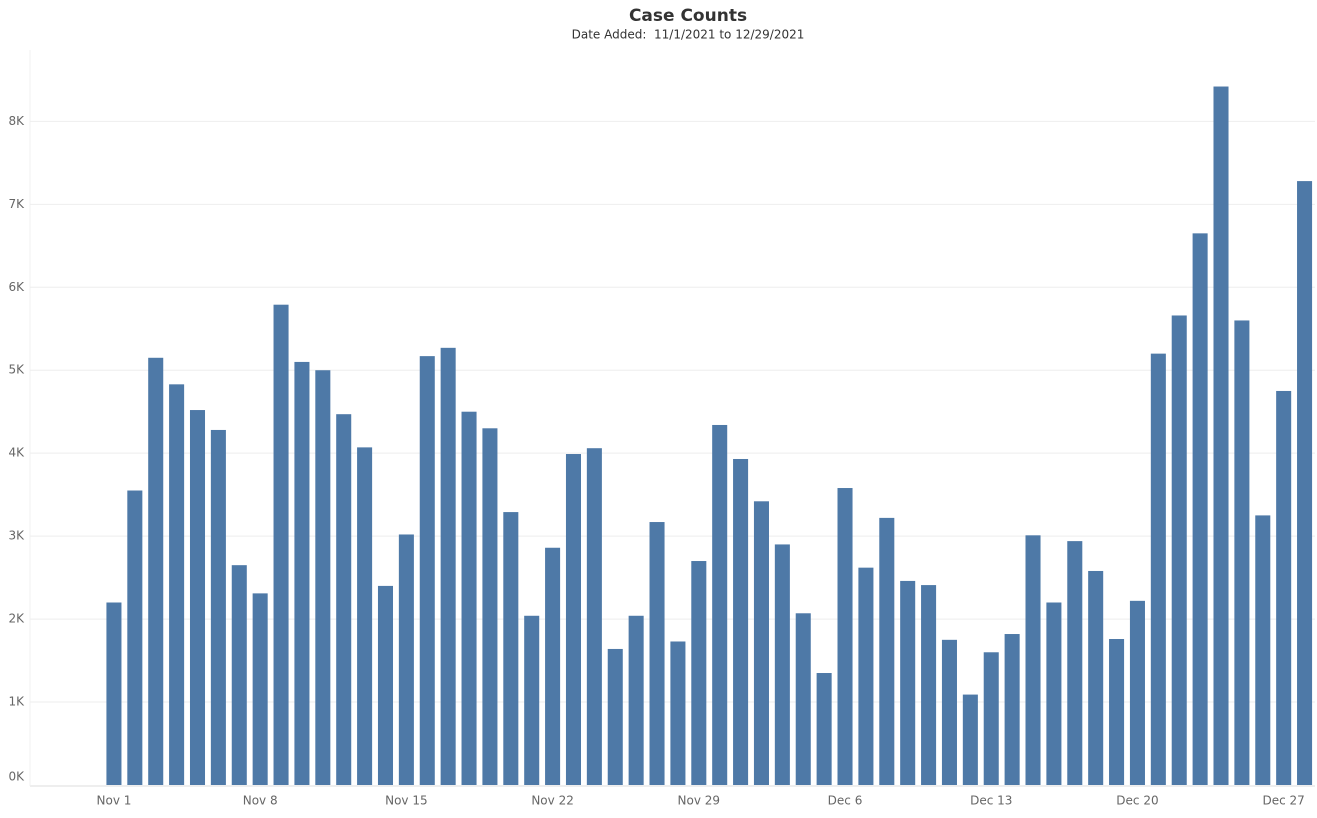 This screenshot has height=818, width=1317. I want to click on y-tick-label: 3K, so click(16, 536).